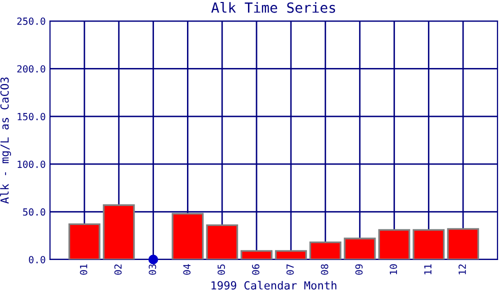  I want to click on x-tick-label: 10, so click(394, 269).